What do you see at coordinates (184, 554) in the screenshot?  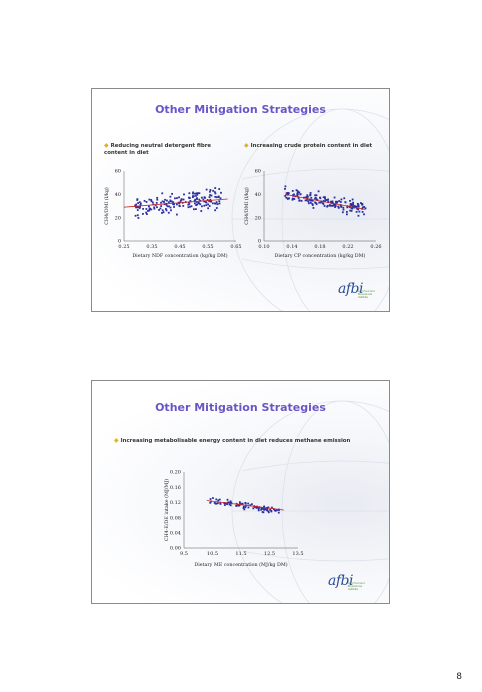 I see `x-tick-label: 9.5` at bounding box center [184, 554].